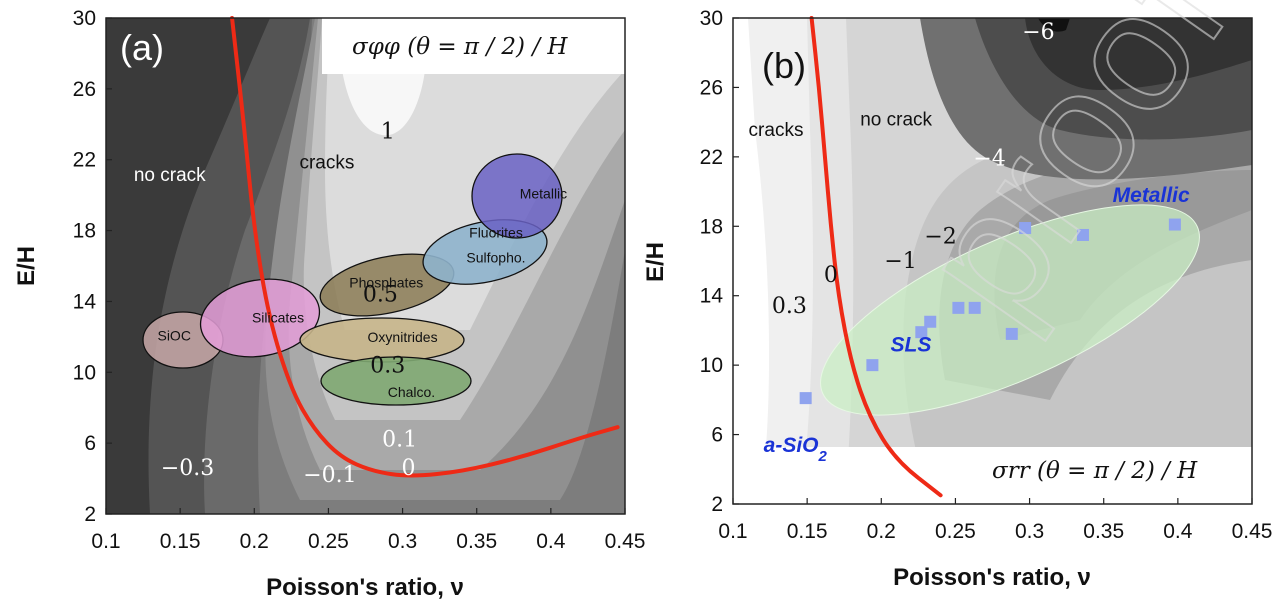 The width and height of the screenshot is (1279, 601). I want to click on contour-label: 0.1, so click(399, 440).